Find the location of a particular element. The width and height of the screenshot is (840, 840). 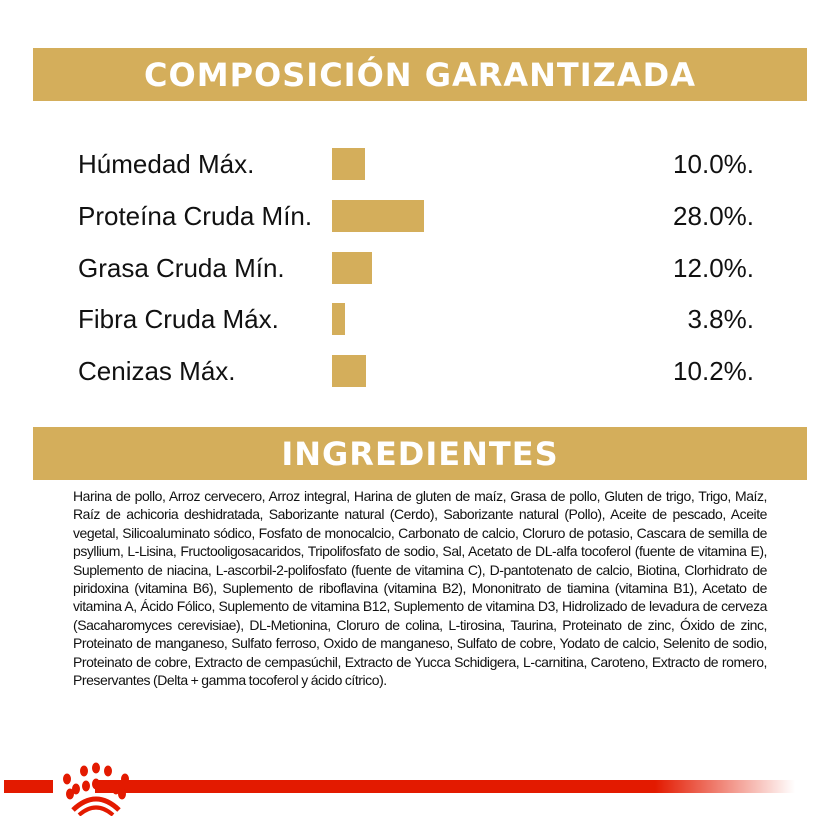

composition-row: Proteína Cruda Mín. 28.0%. is located at coordinates (416, 216).